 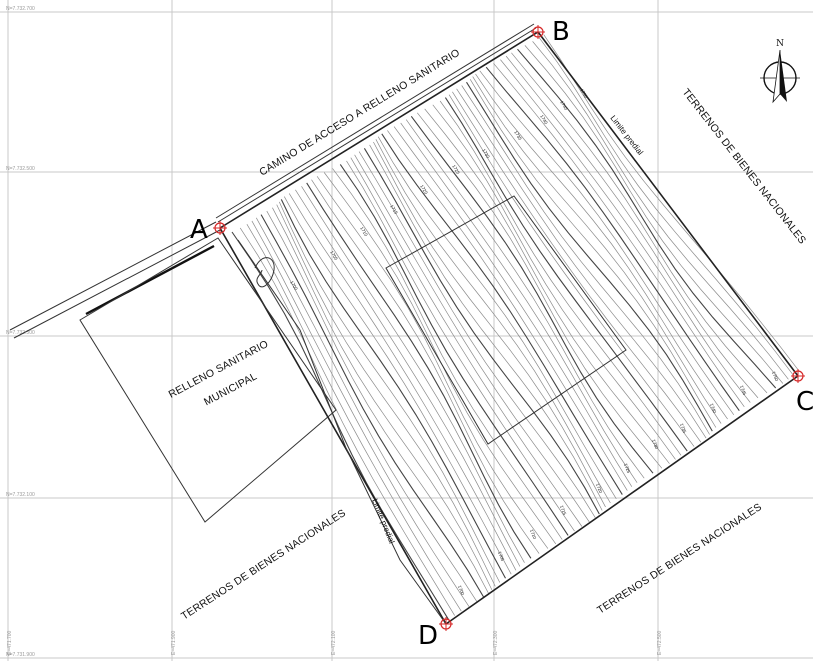 I want to click on coord-north-4: N=7.732.100, so click(x=20, y=495).